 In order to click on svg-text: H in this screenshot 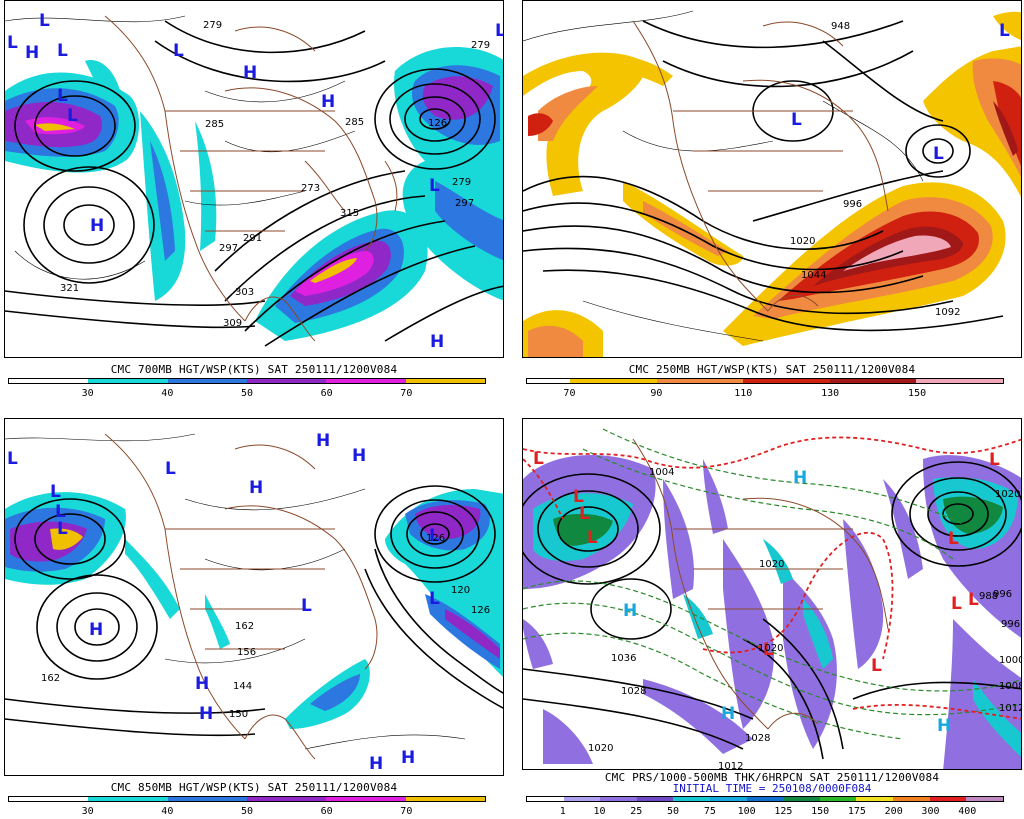, I will do `click(32, 53)`.